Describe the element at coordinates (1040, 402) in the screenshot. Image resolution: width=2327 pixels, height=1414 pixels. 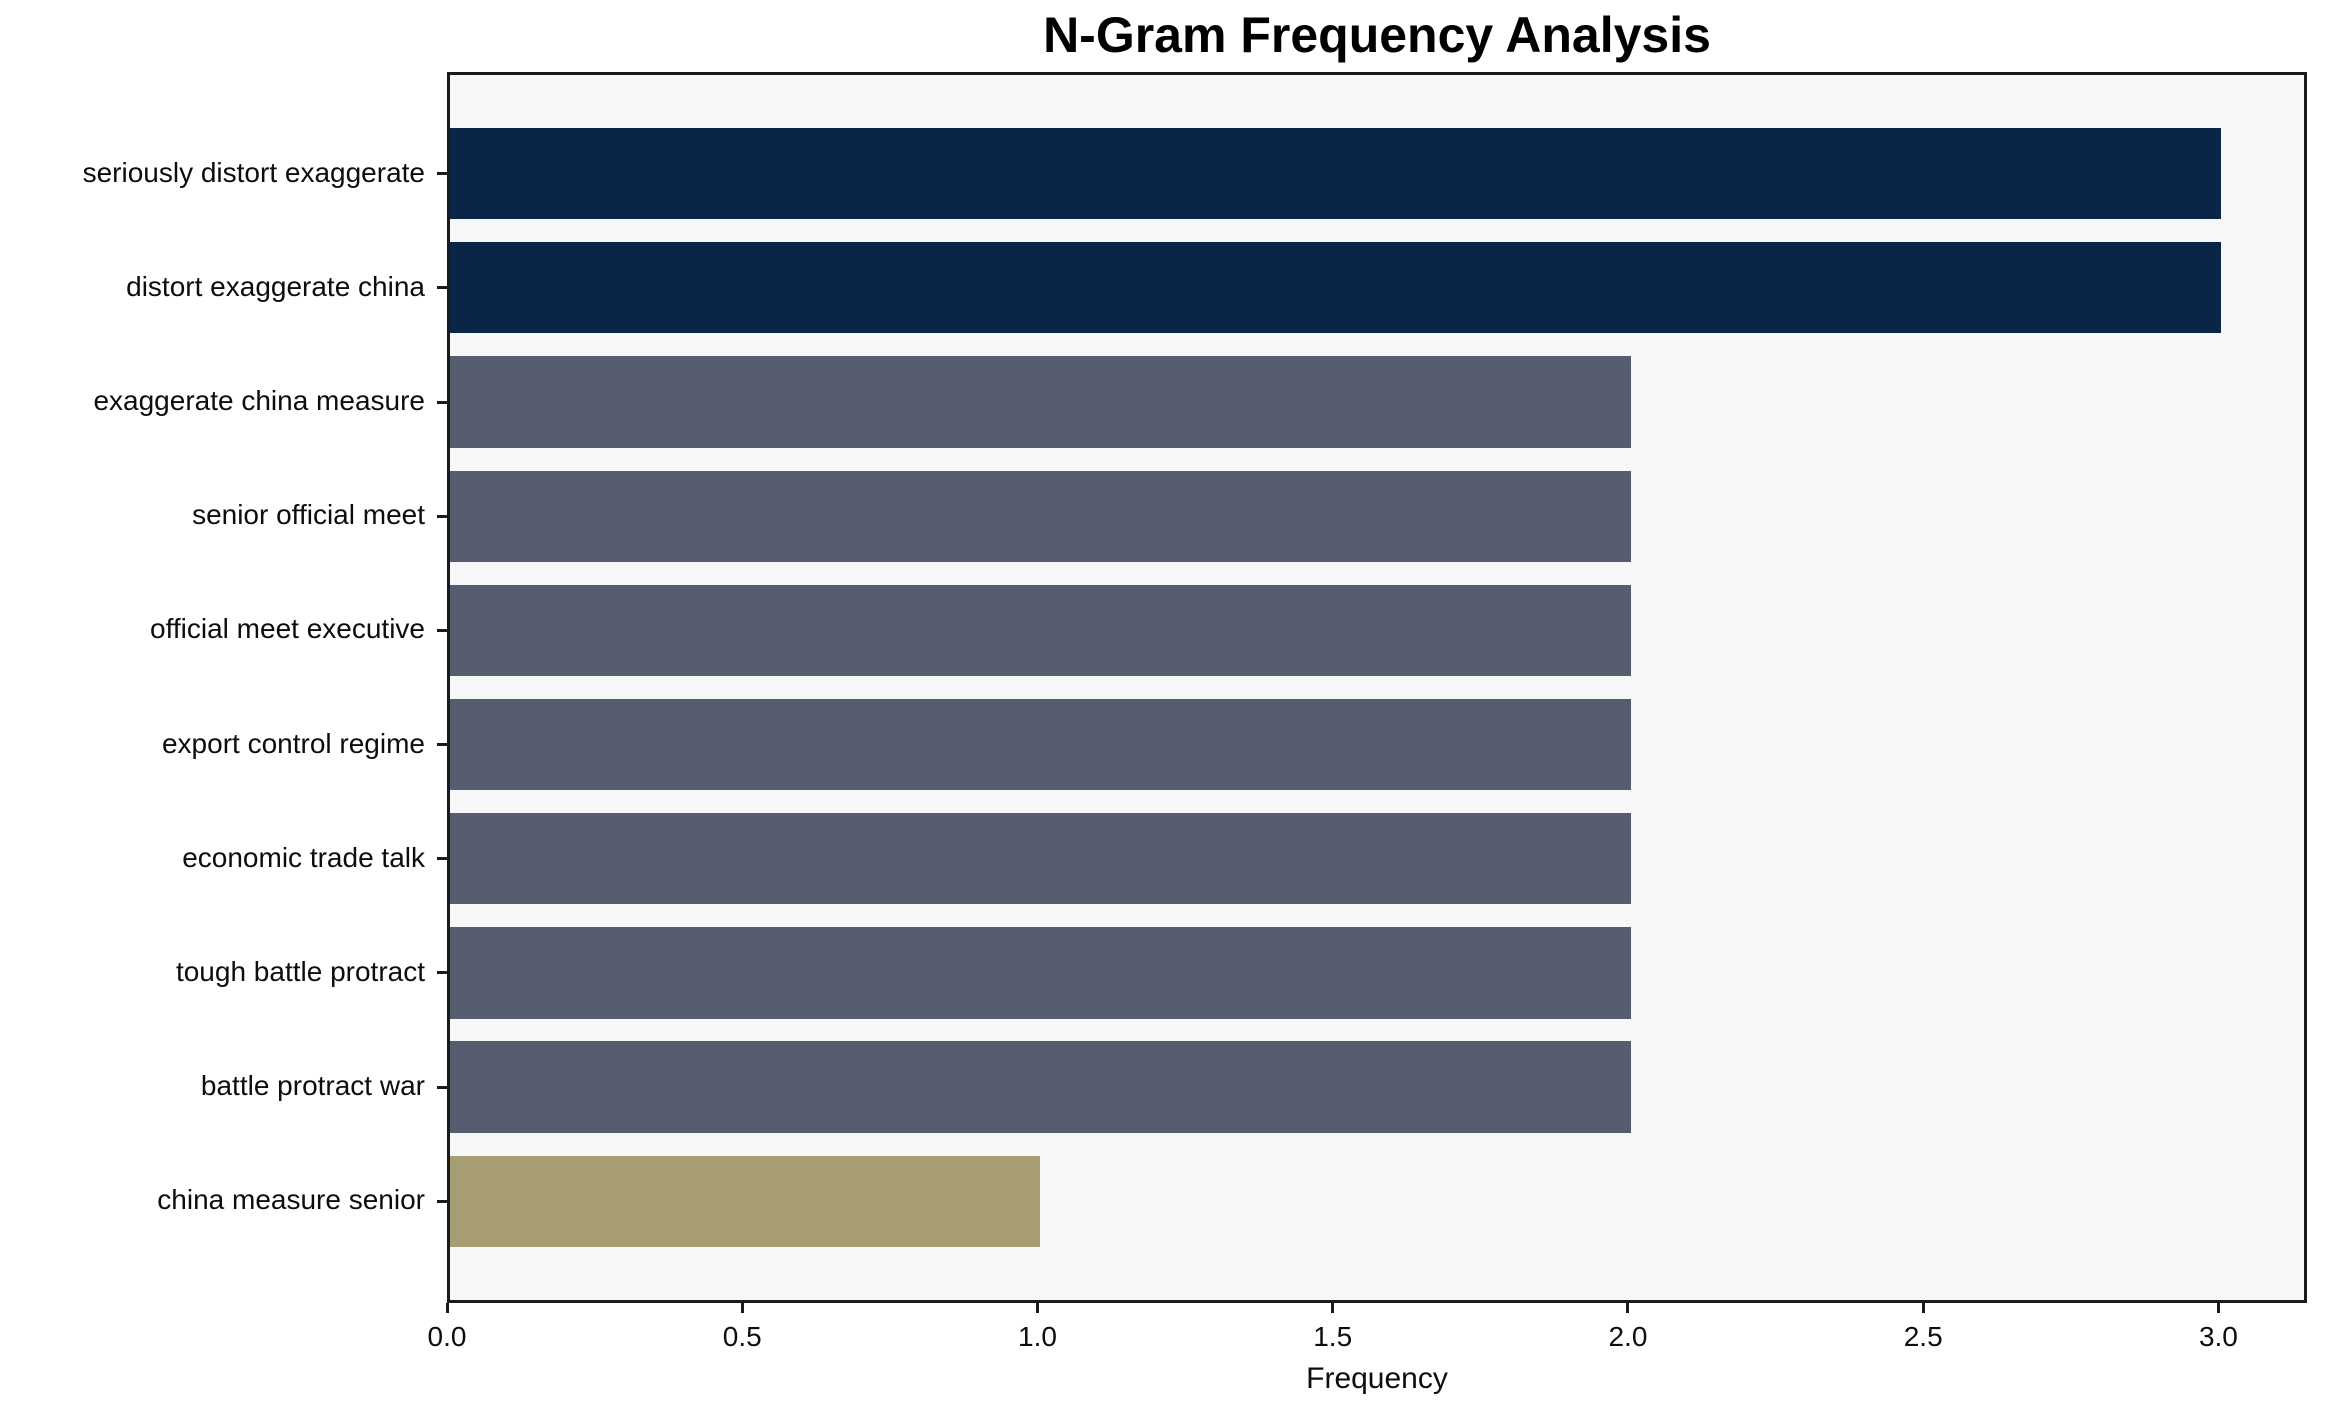
I see `bar-exaggerate-china-measure` at that location.